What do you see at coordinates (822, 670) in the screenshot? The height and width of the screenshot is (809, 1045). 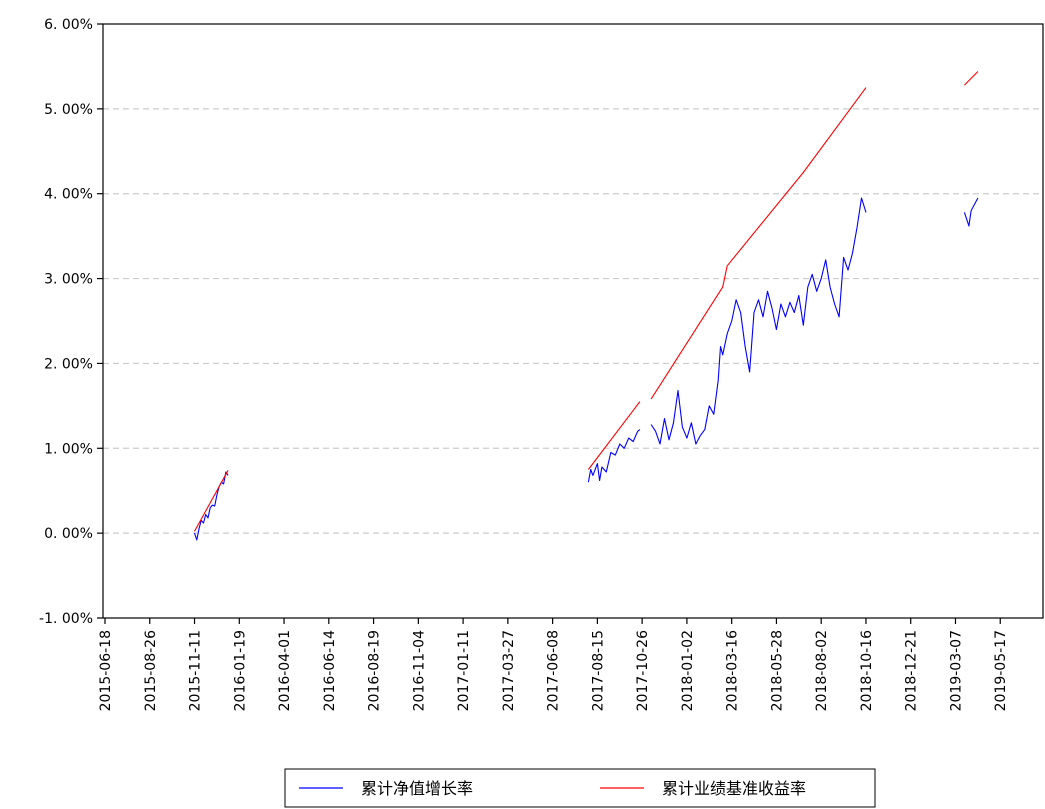 I see `x-tick-label: 2018-08-02` at bounding box center [822, 670].